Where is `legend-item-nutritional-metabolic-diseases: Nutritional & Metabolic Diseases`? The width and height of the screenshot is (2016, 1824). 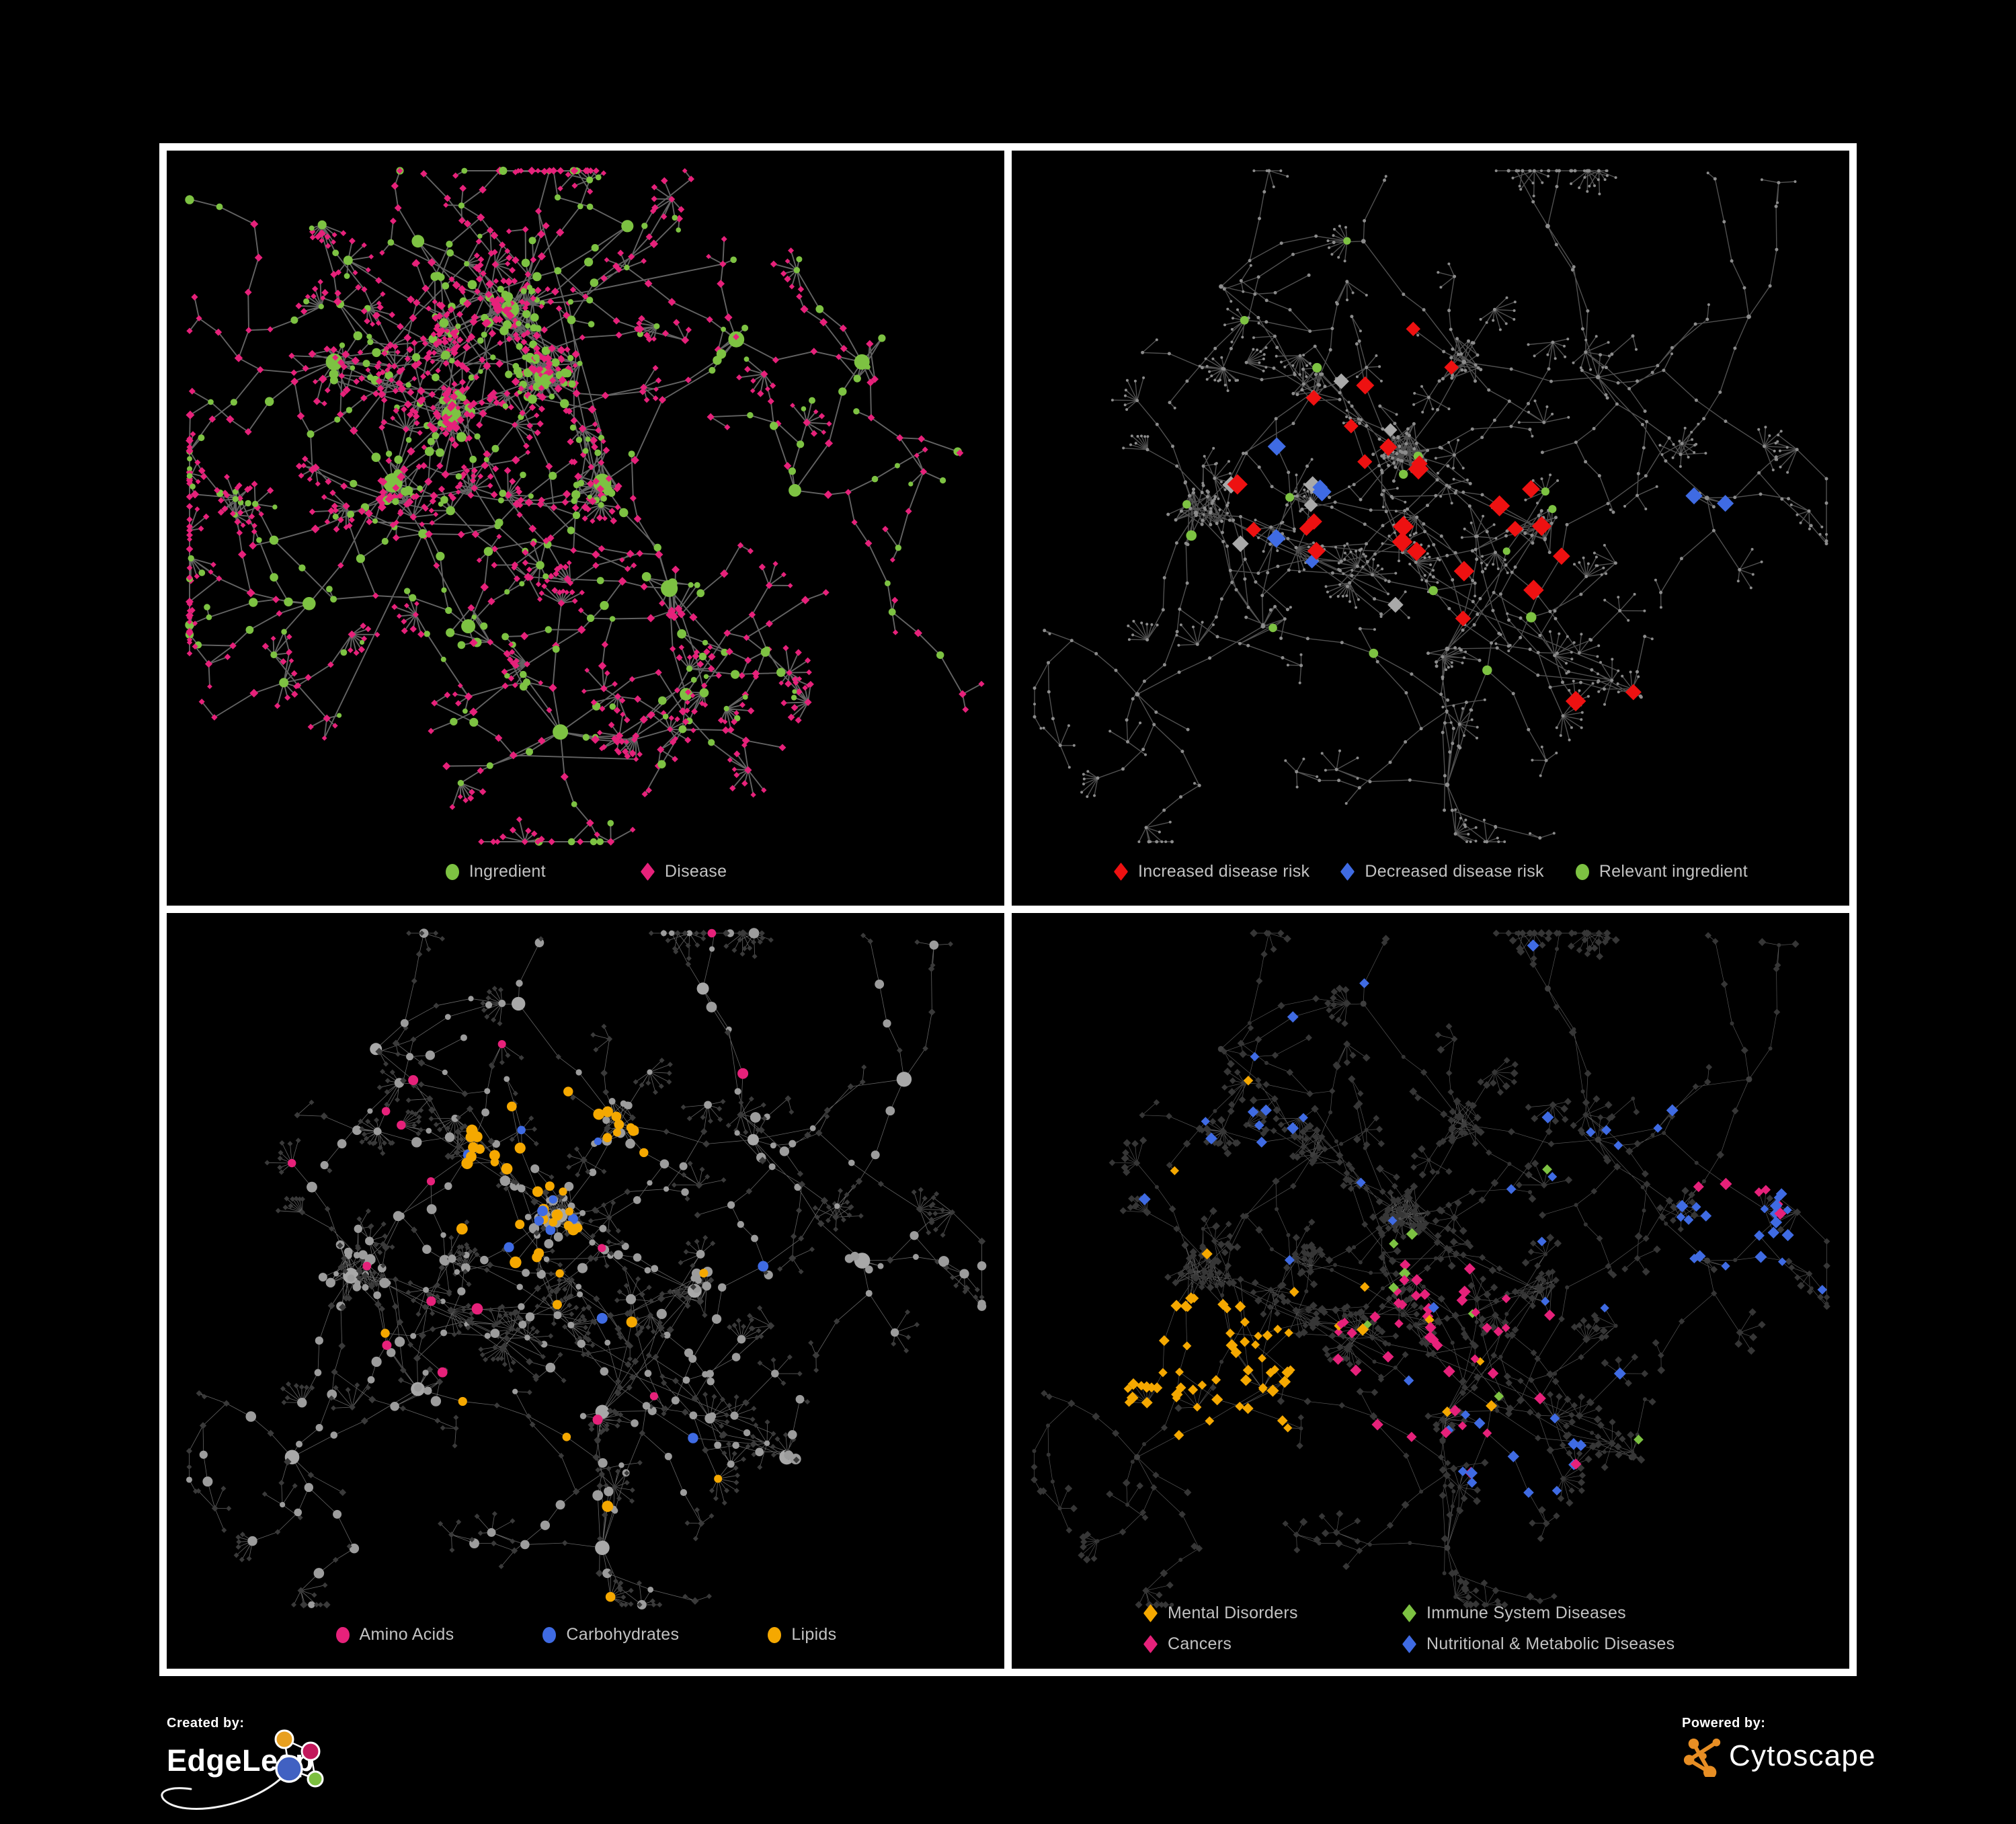 legend-item-nutritional-metabolic-diseases: Nutritional & Metabolic Diseases is located at coordinates (1538, 1644).